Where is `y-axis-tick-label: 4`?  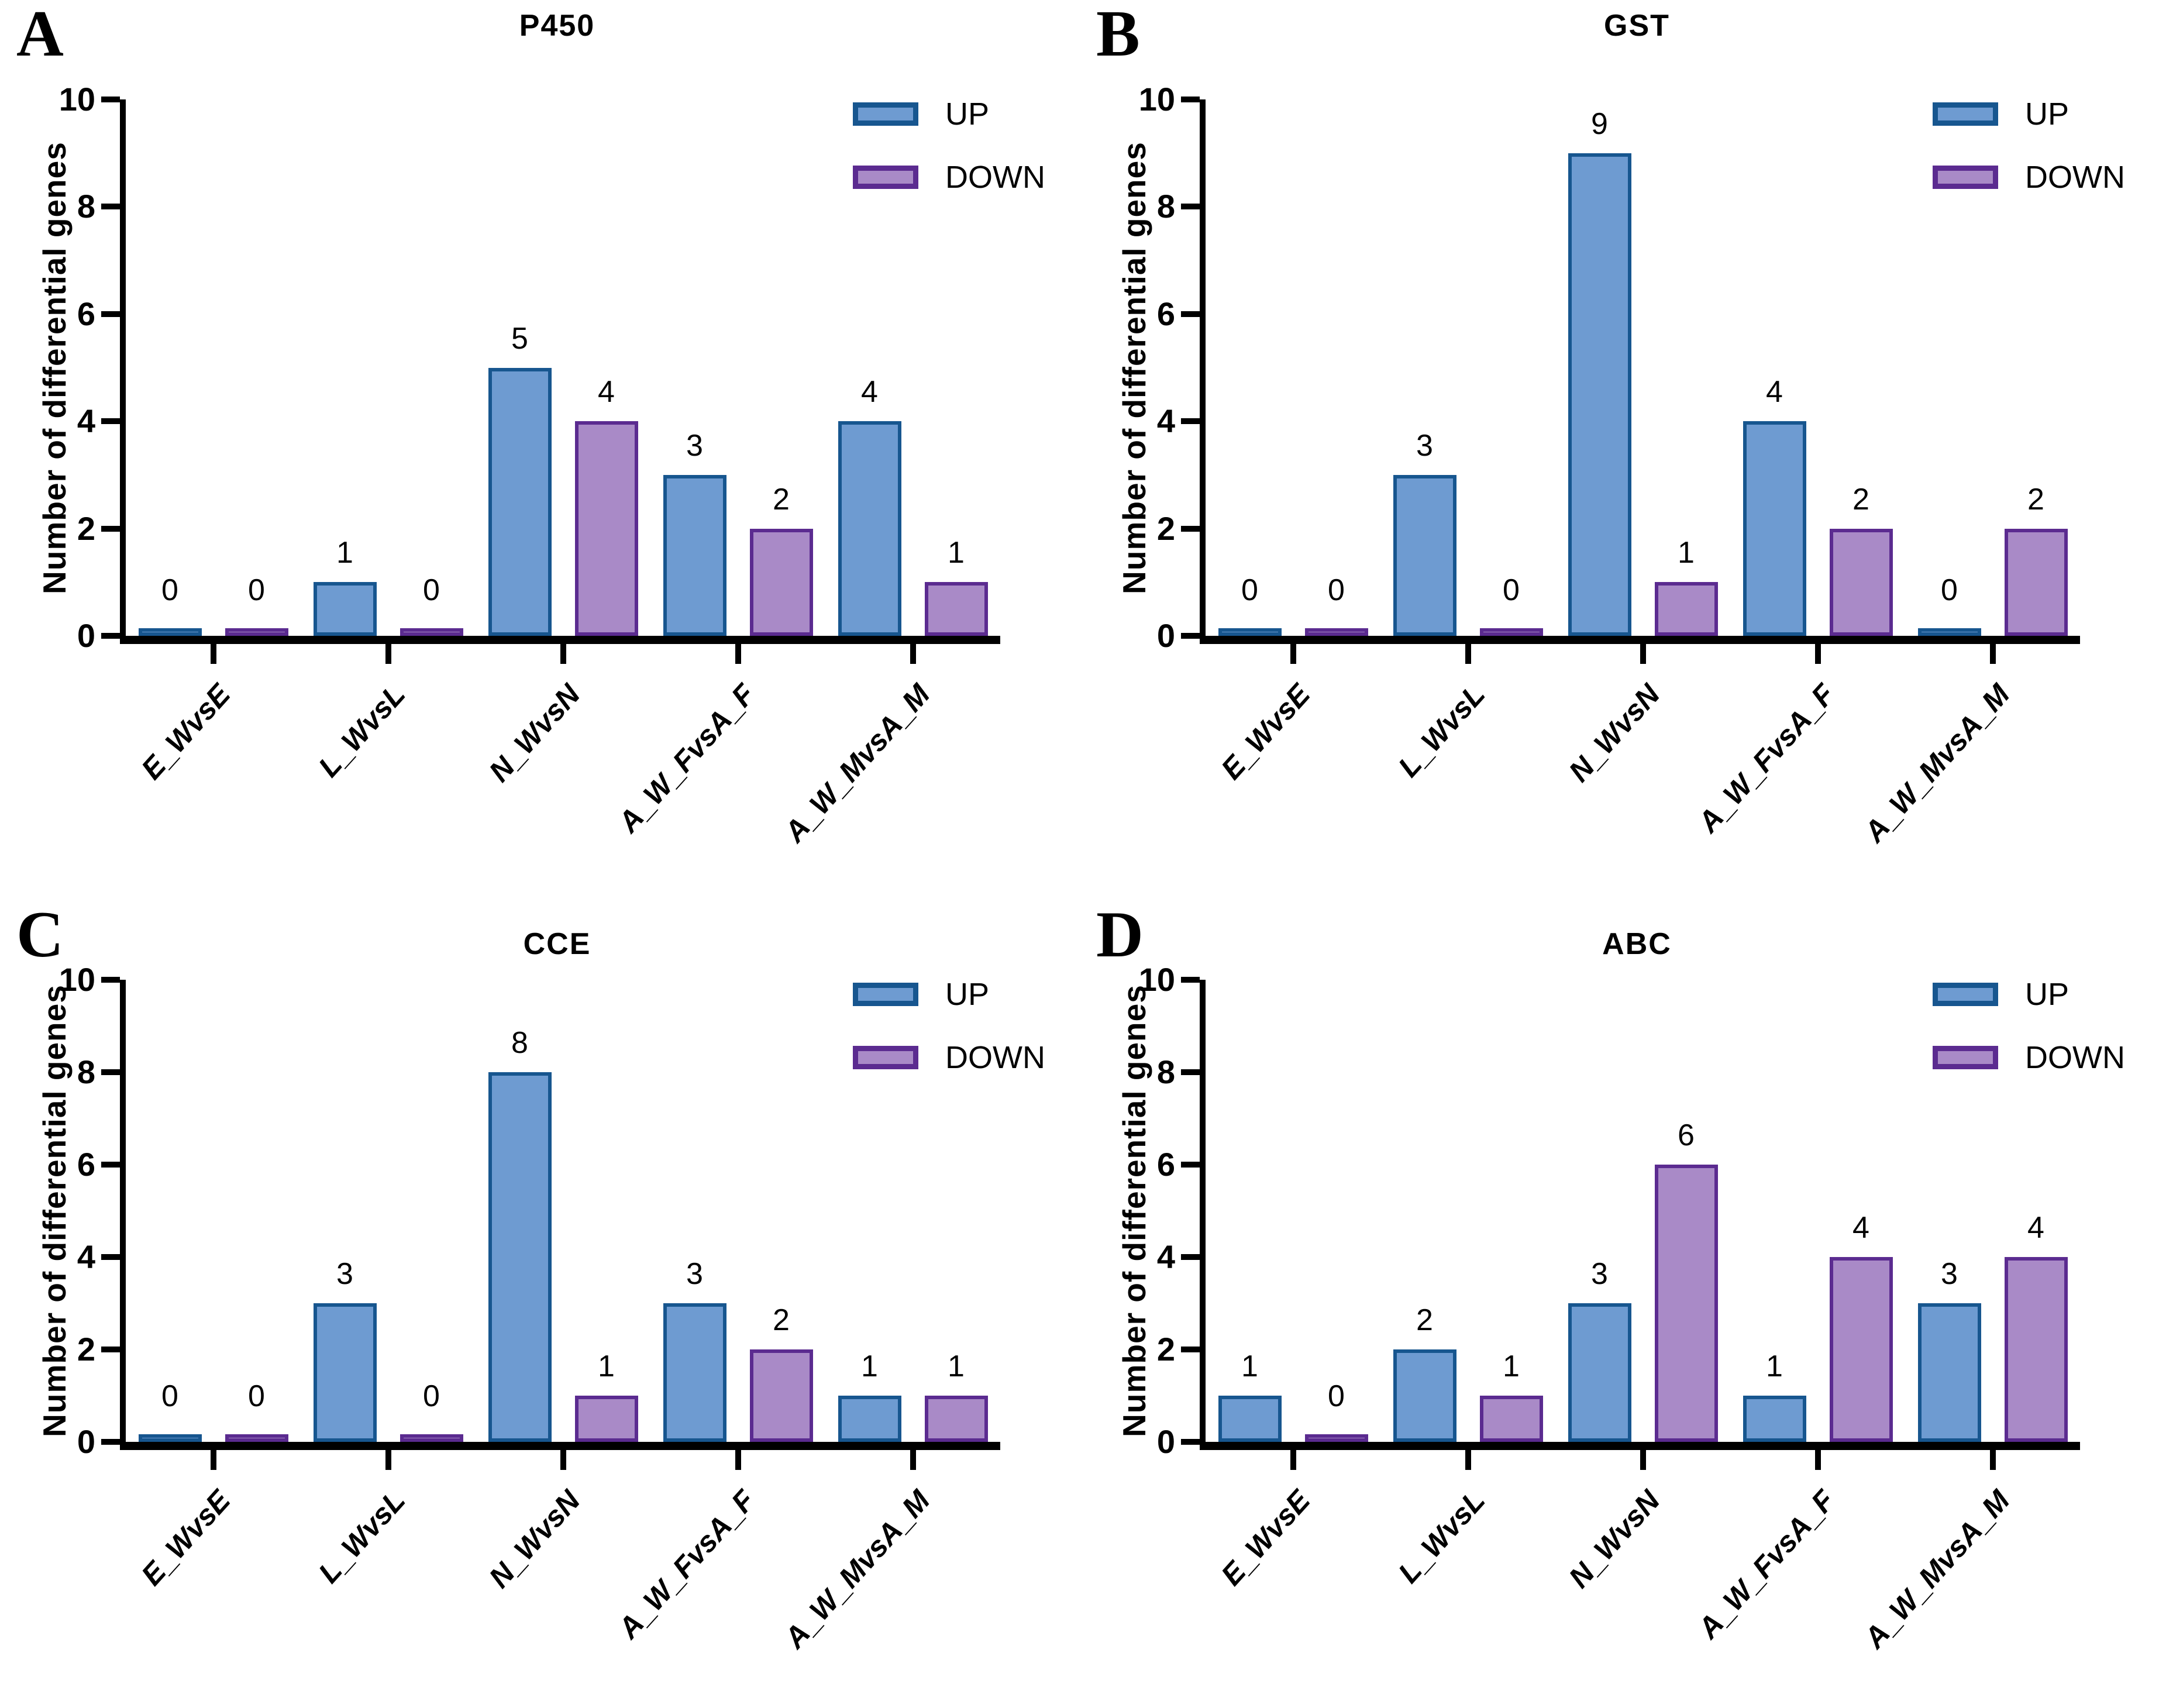
y-axis-tick-label: 4 is located at coordinates (86, 421).